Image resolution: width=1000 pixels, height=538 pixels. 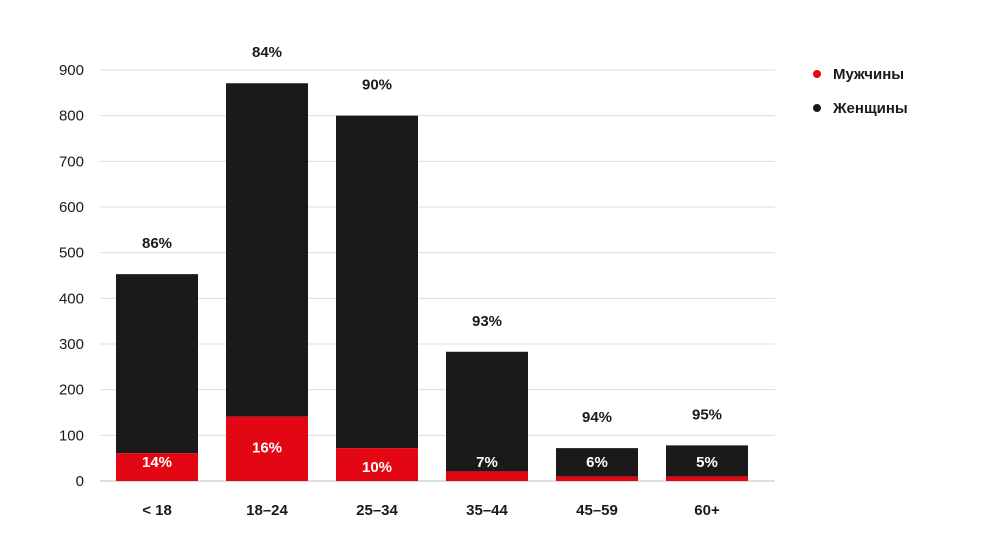 I want to click on y-tick-label: 200, so click(x=71, y=390).